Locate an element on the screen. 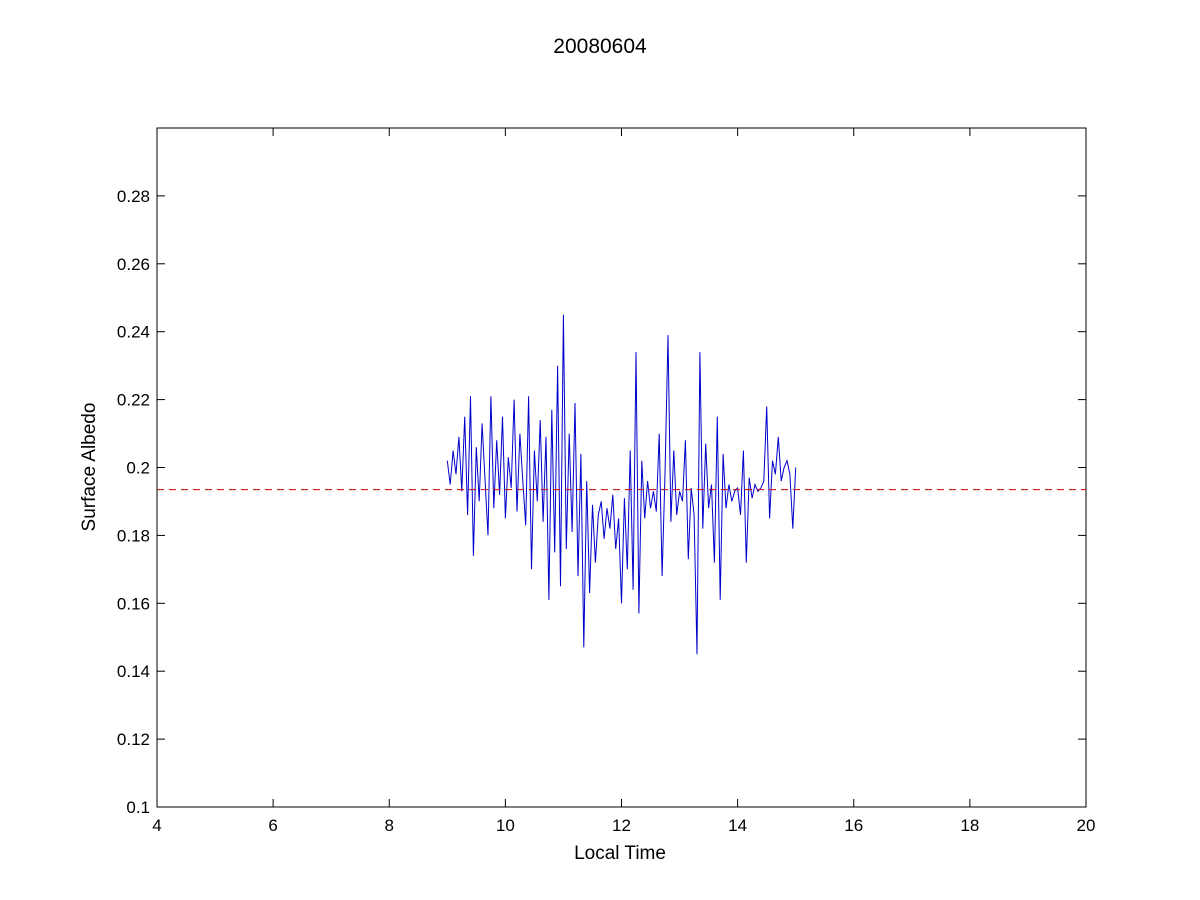  x-tick-labels: 4 6 8 10 12 14 16 18 20 is located at coordinates (623, 825).